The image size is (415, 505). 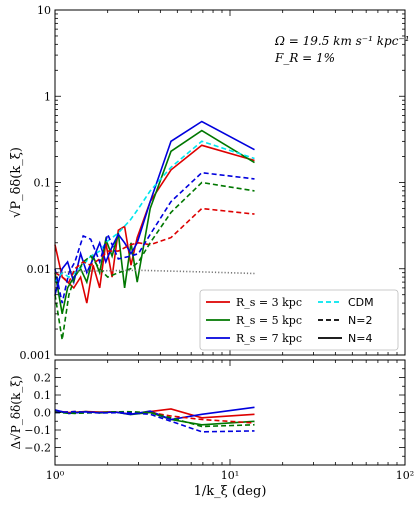 I want to click on top-y-tick-label: 0.01, so click(x=39, y=269).